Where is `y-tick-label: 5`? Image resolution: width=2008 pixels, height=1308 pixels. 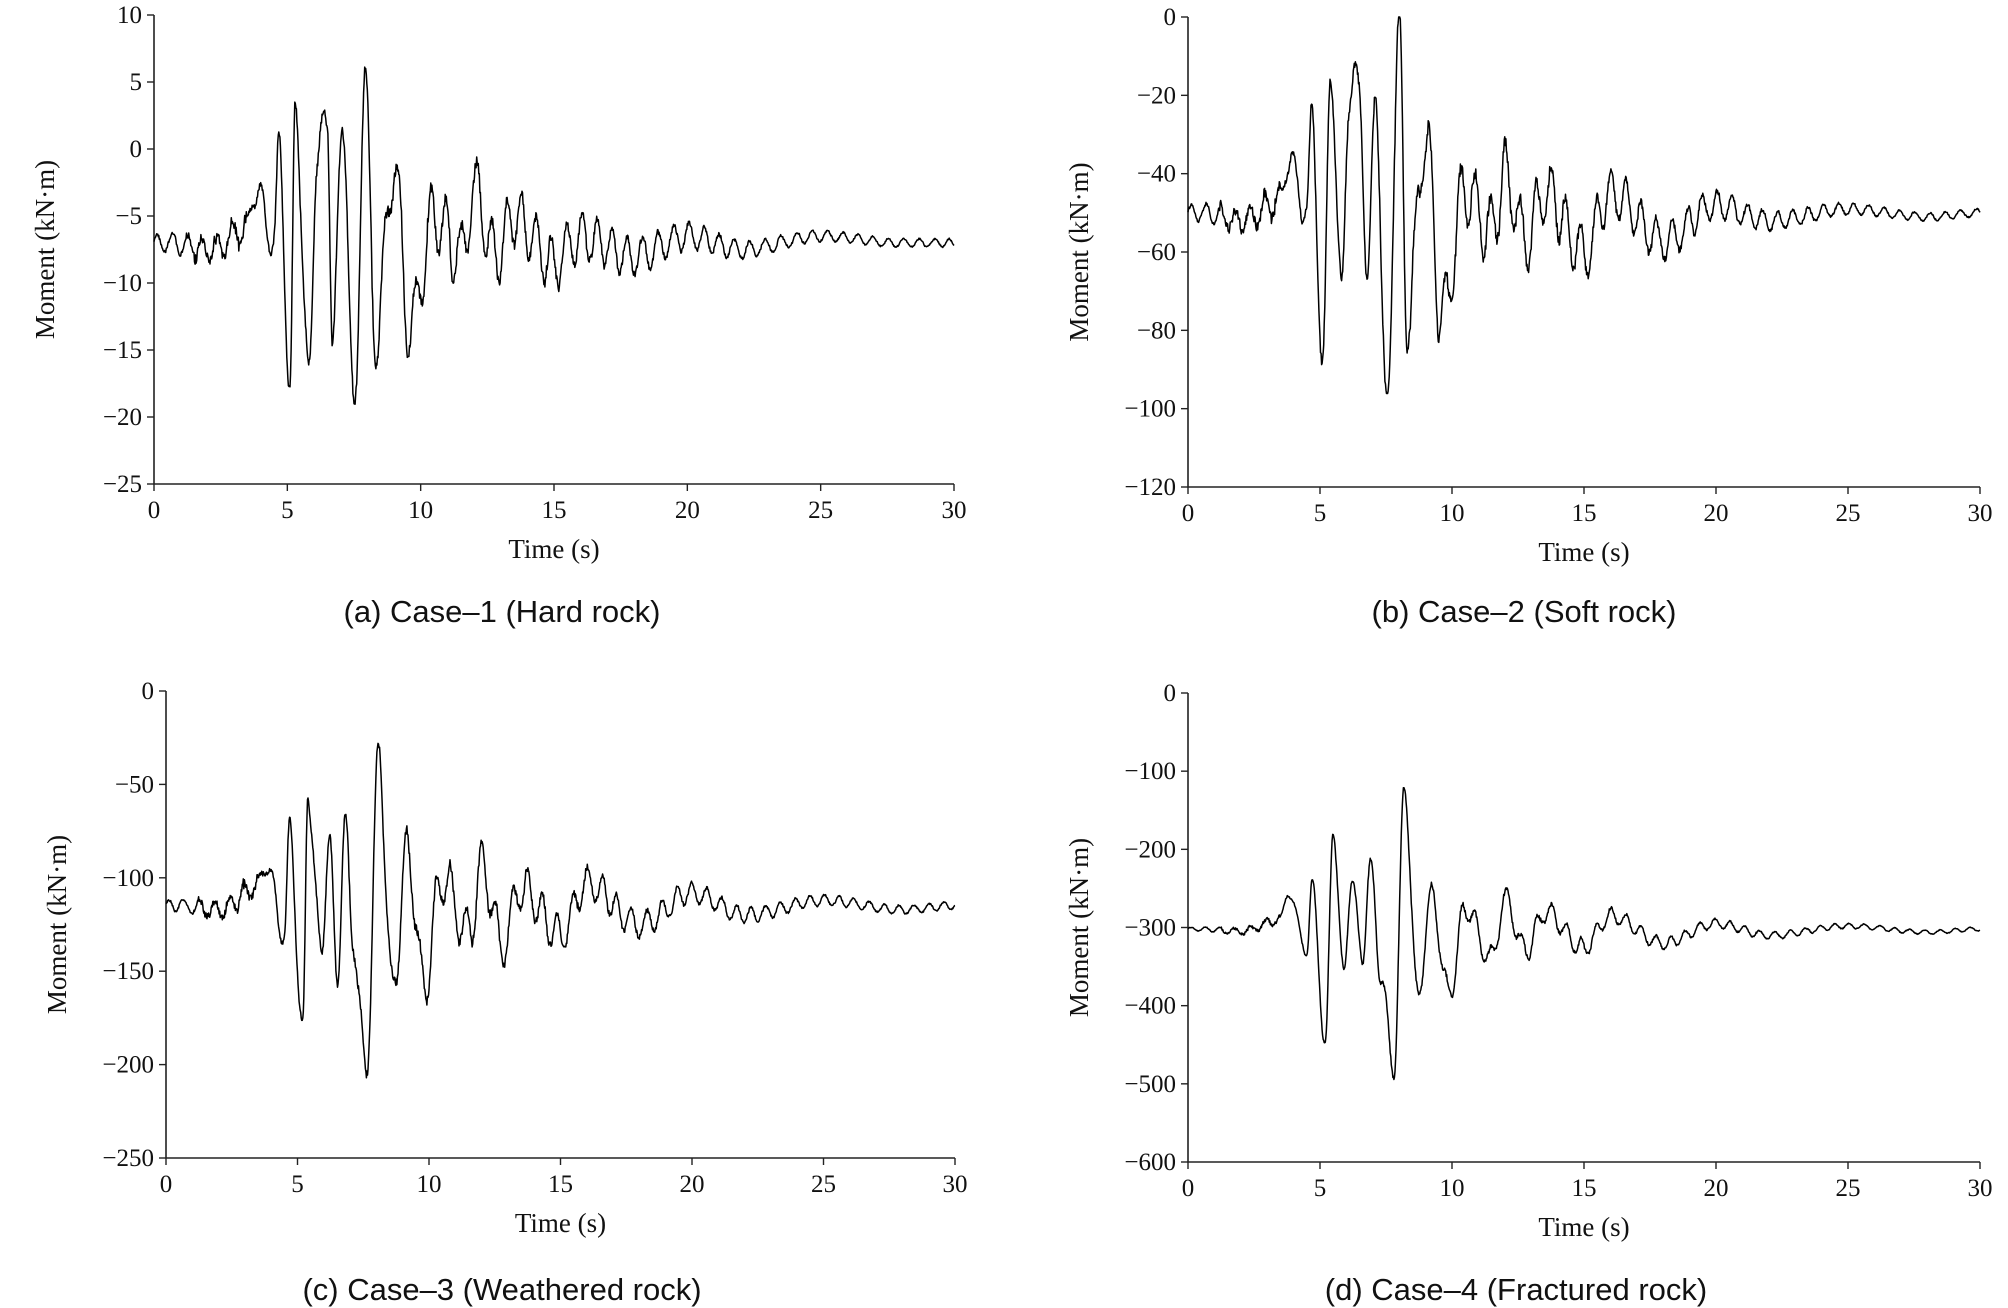 y-tick-label: 5 is located at coordinates (136, 82).